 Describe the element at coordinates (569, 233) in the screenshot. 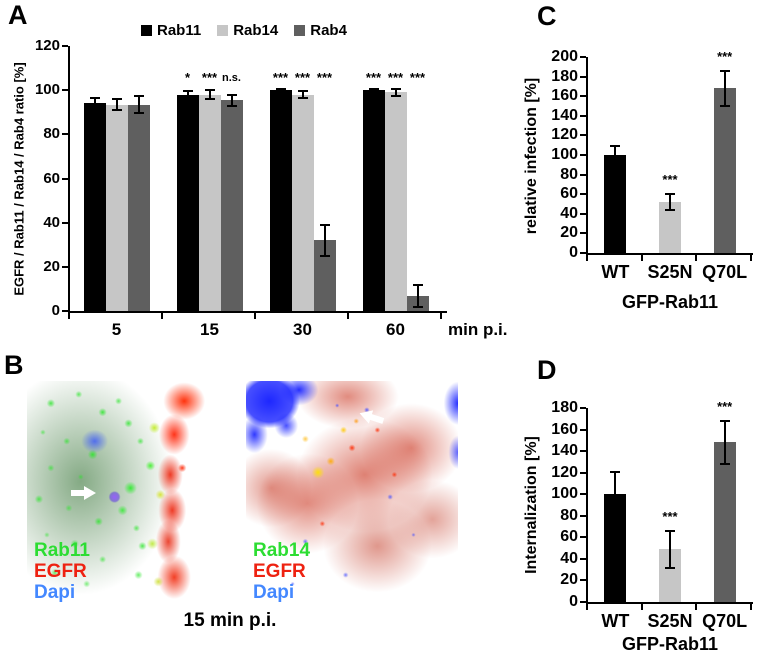

I see `y-tick-label: 20` at that location.